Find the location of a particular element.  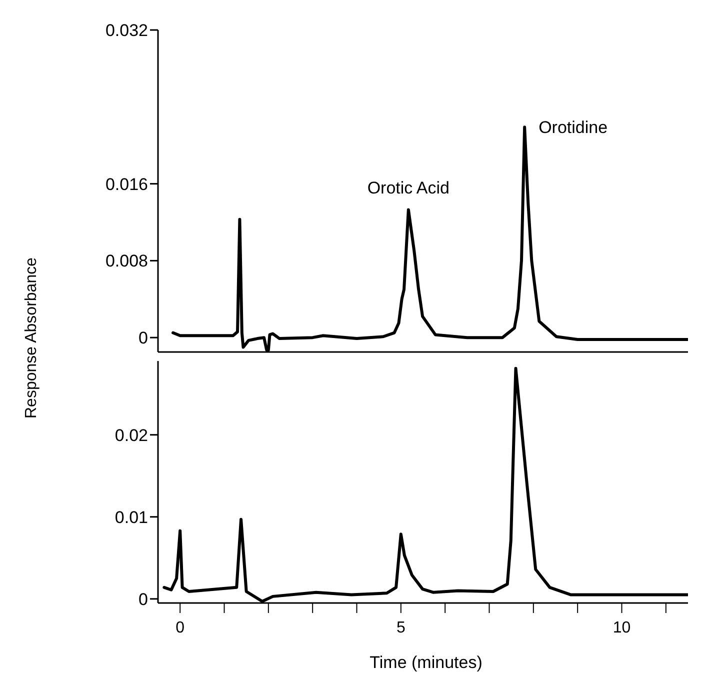

y-axis-title: Response Absorbance is located at coordinates (32, 338).